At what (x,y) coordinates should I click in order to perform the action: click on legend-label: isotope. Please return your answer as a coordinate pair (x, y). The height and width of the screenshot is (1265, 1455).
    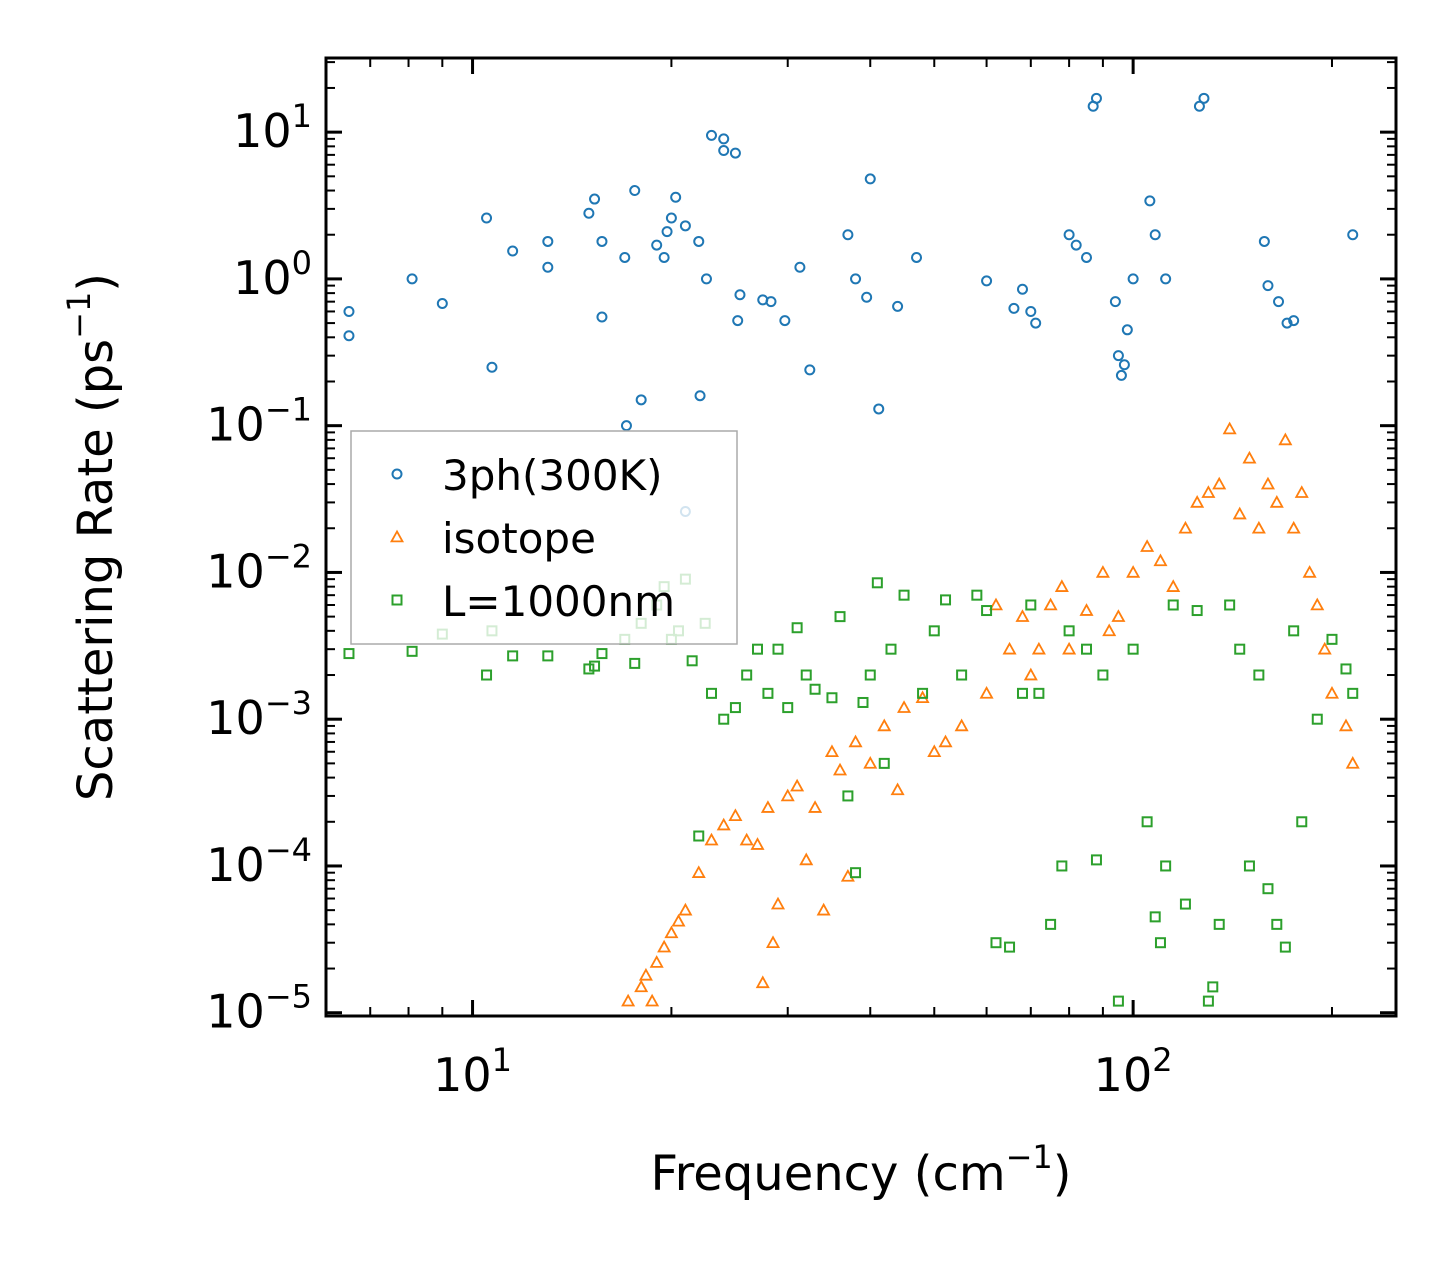
    Looking at the image, I should click on (519, 538).